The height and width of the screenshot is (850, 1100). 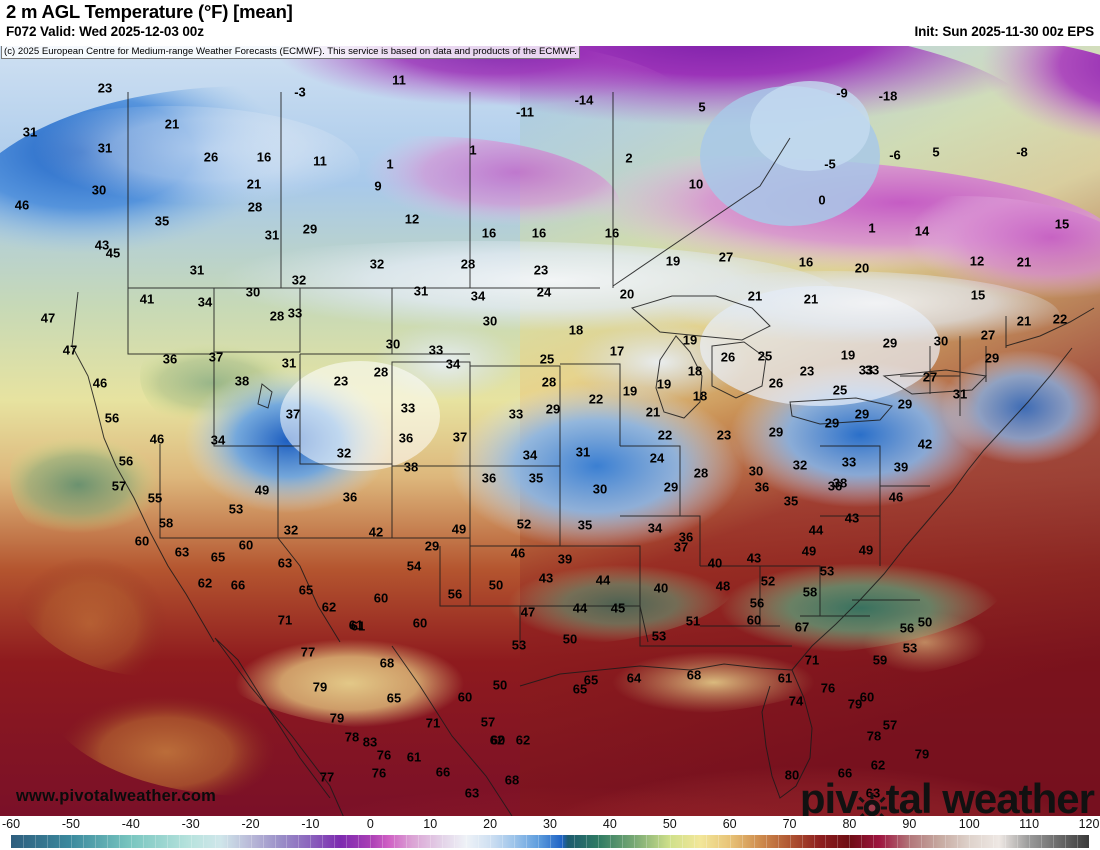 I want to click on valid-time-label: F072 Valid: Wed 2025-12-03 00z, so click(x=105, y=31).